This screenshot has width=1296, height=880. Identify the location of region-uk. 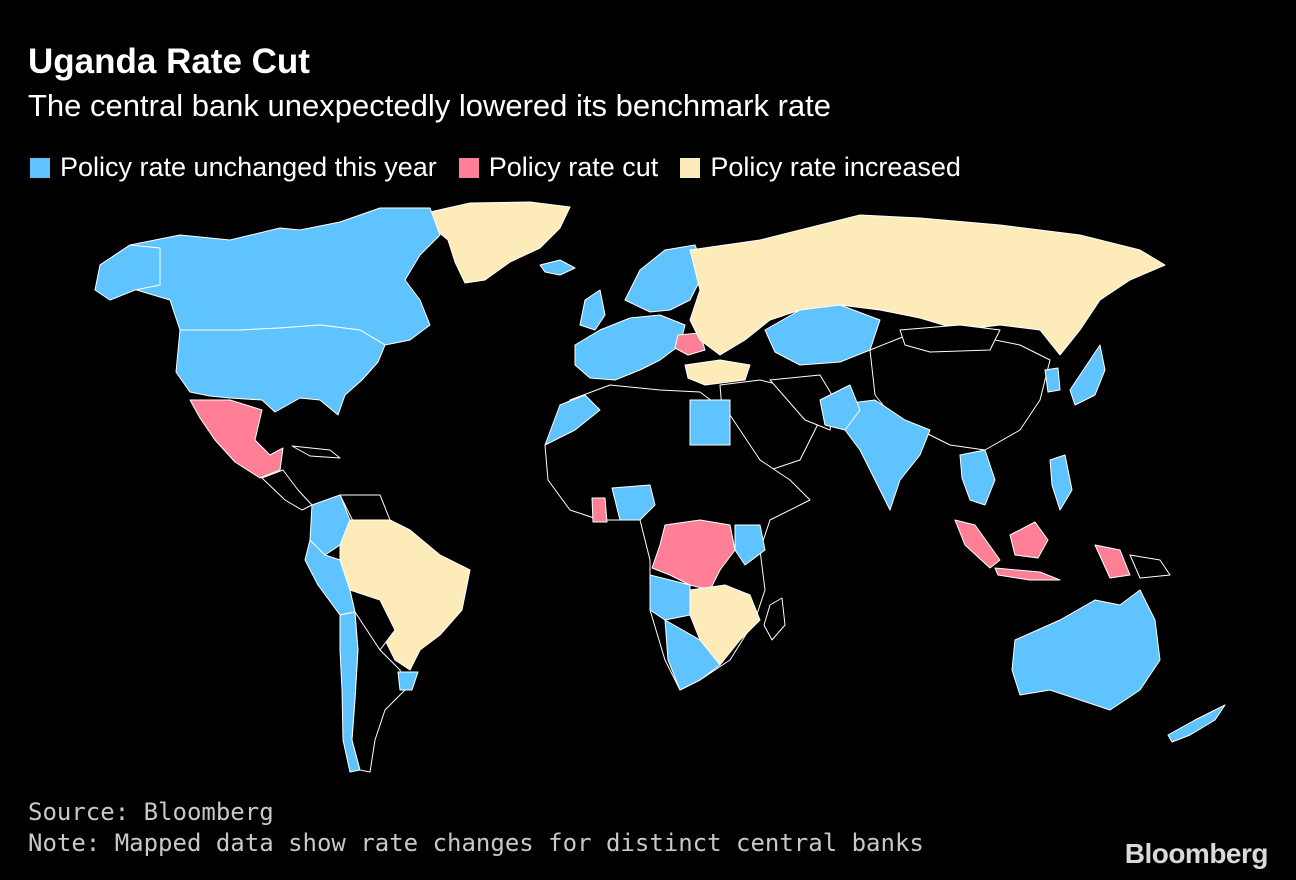
(592, 310).